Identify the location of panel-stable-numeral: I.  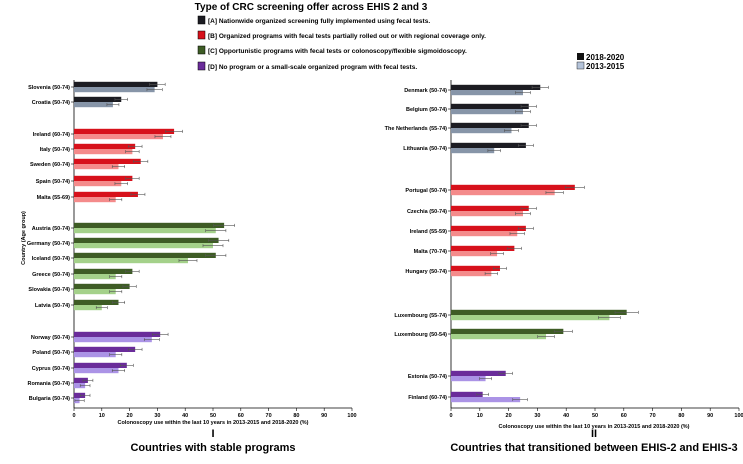
(212, 434).